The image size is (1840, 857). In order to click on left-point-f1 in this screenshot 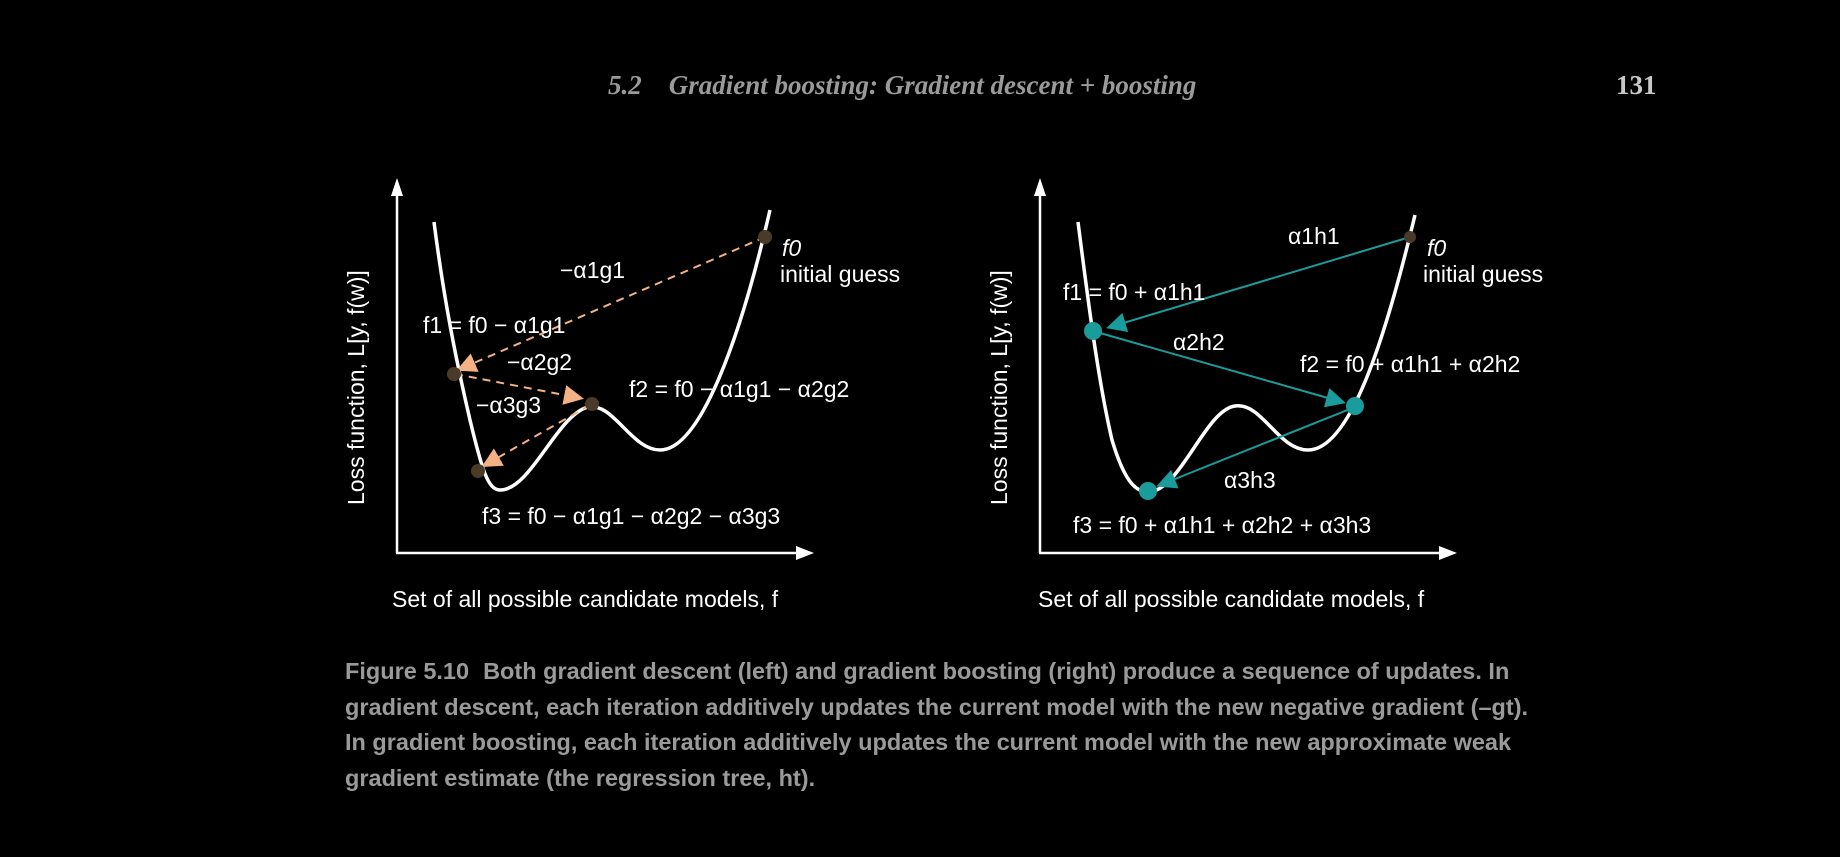, I will do `click(454, 374)`.